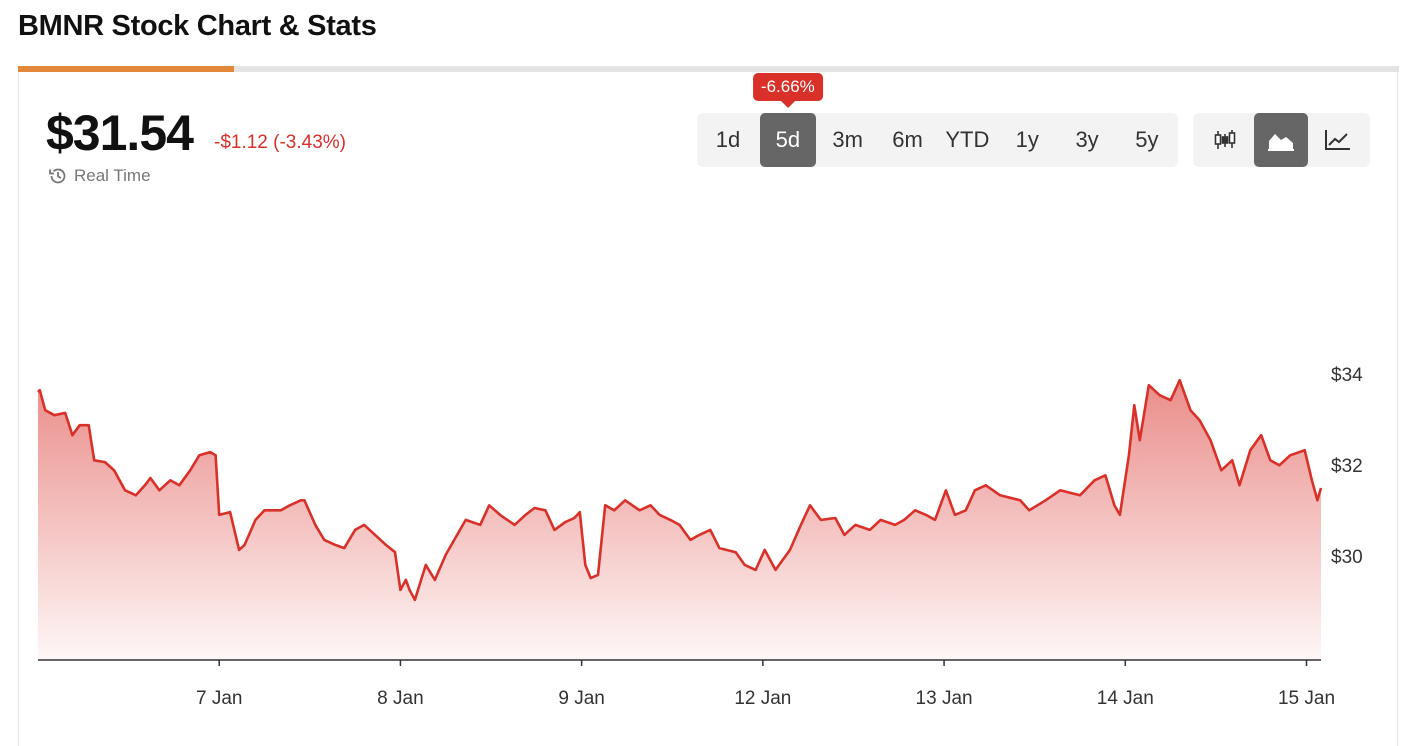 The image size is (1410, 746). I want to click on range-option: 1y, so click(1027, 140).